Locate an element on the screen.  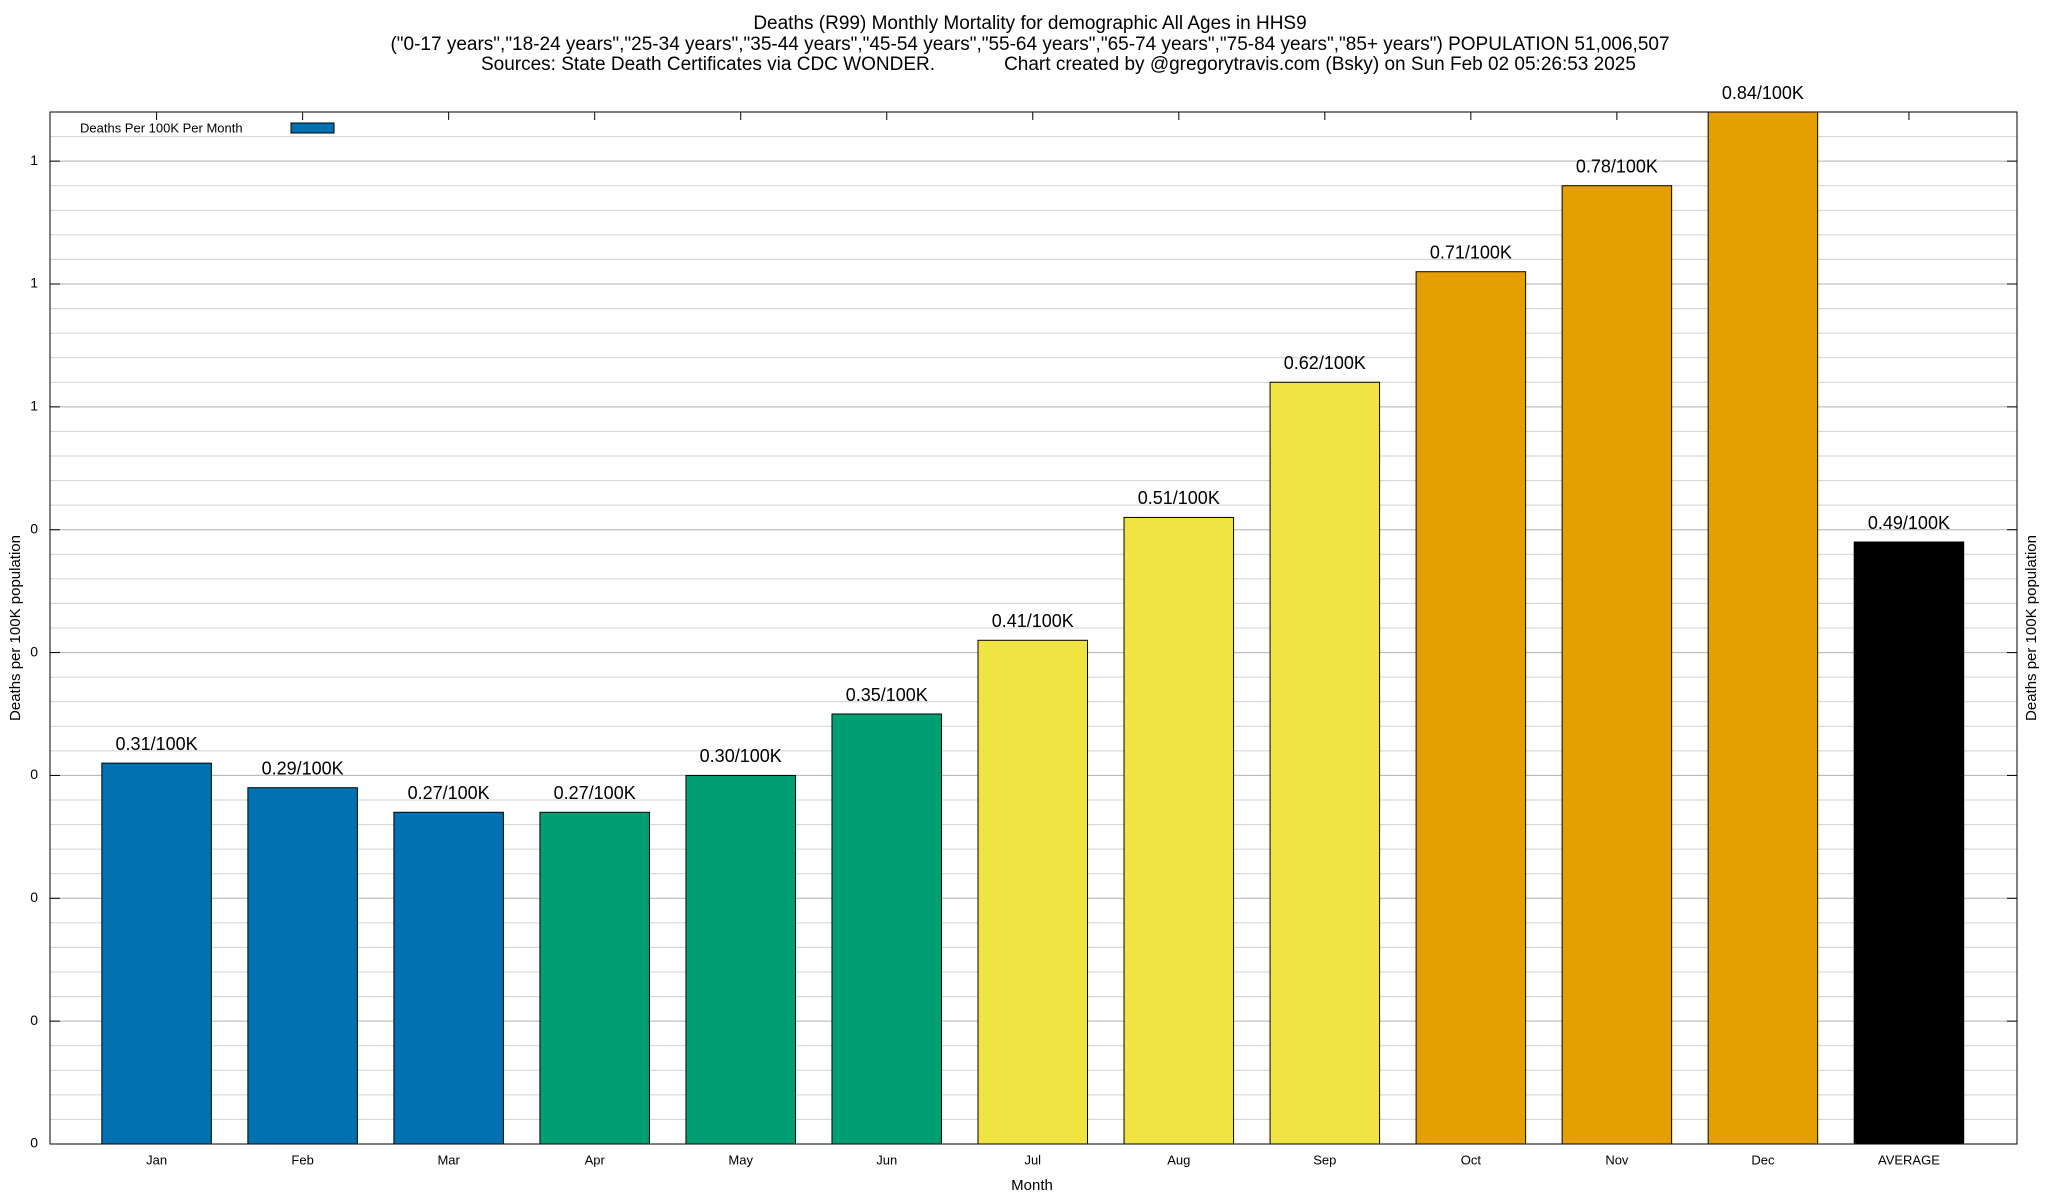
value-label: 0.78/100K is located at coordinates (1617, 166).